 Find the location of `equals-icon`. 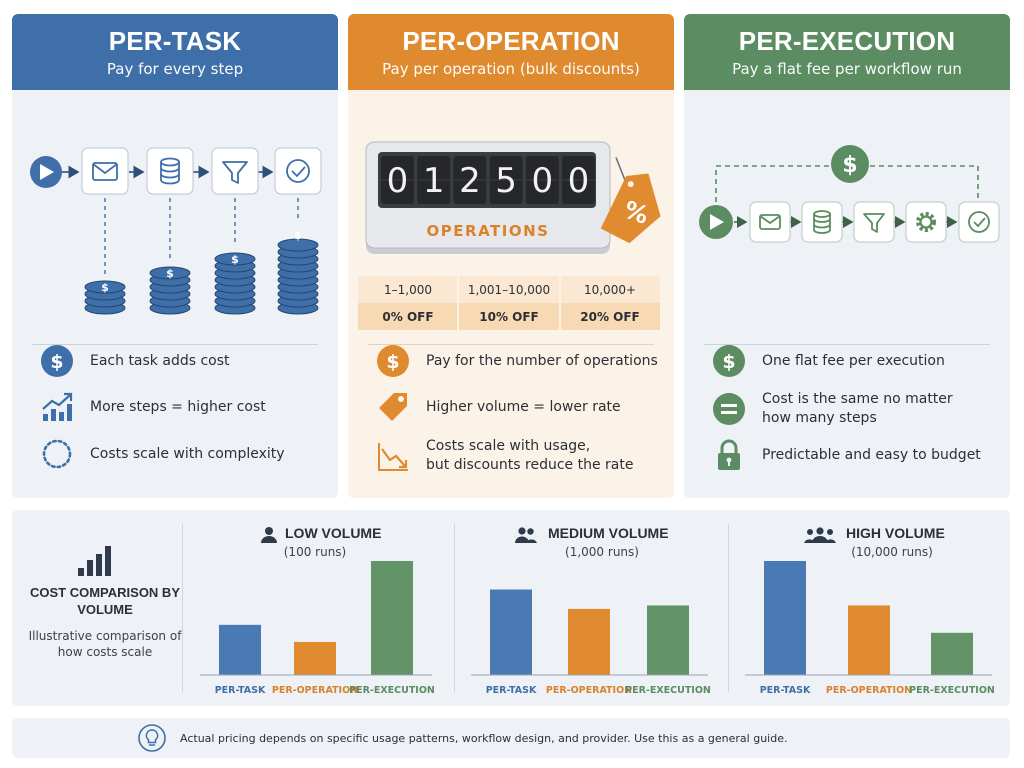

equals-icon is located at coordinates (729, 409).